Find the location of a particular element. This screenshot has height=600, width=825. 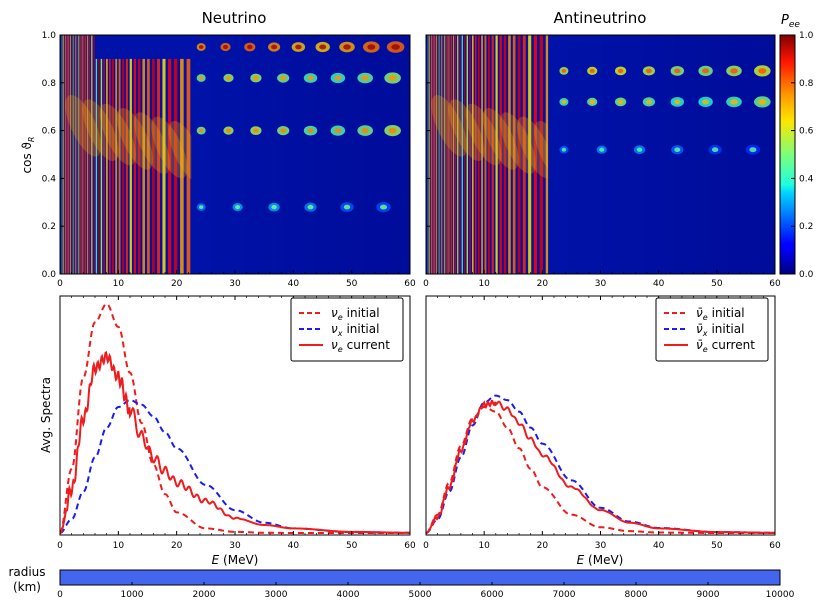

colorbar-tick-label: 1.0 is located at coordinates (806, 36).